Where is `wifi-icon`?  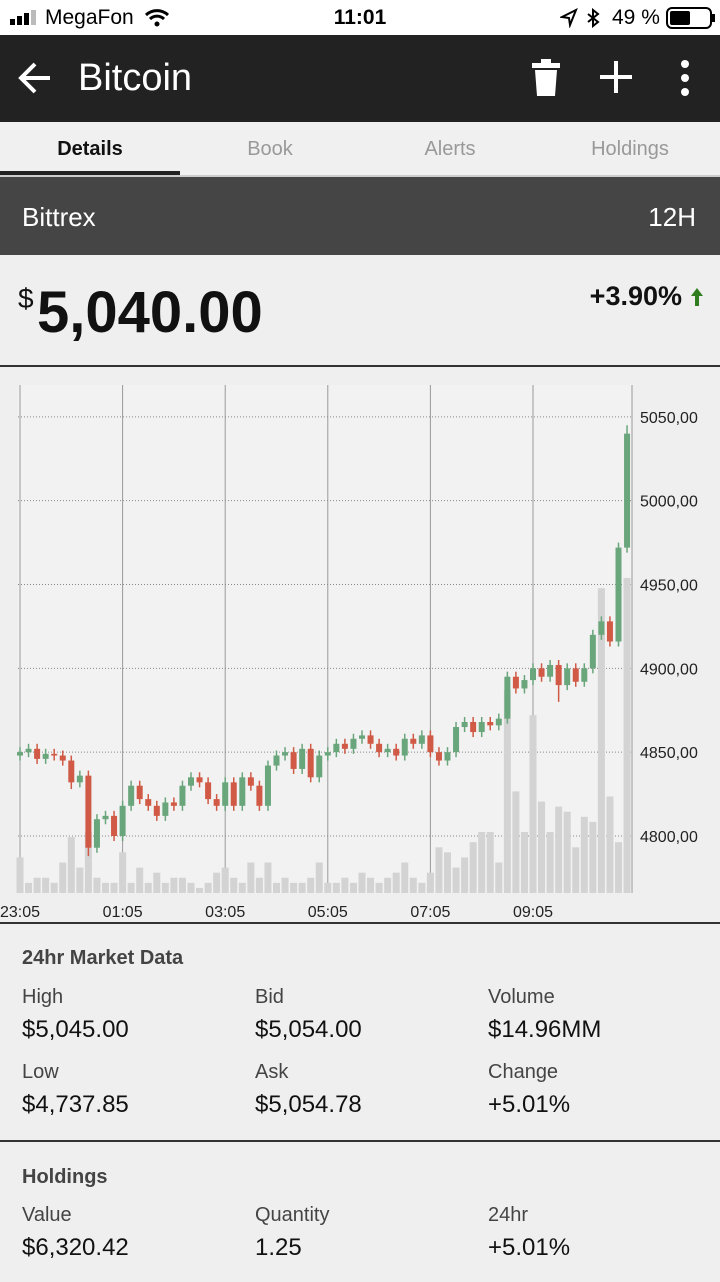 wifi-icon is located at coordinates (157, 18).